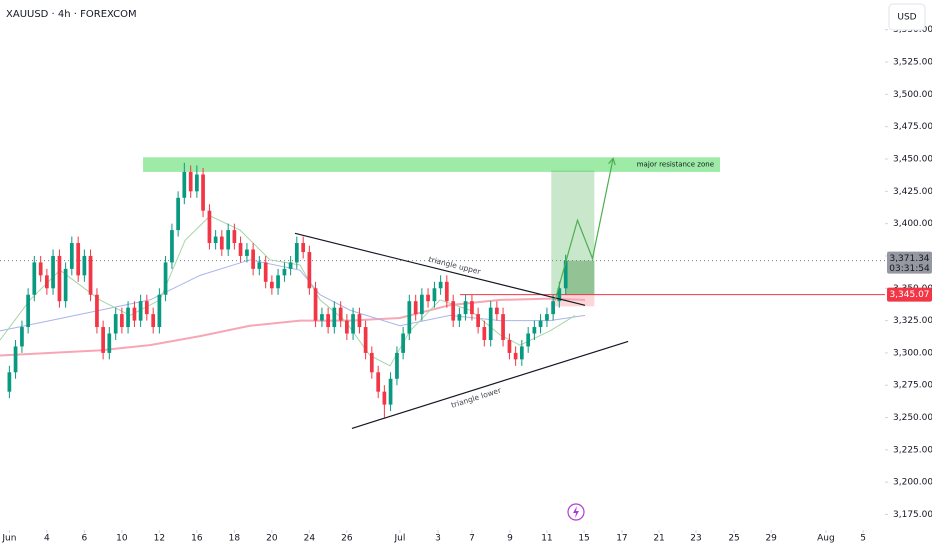 The height and width of the screenshot is (550, 932). I want to click on x-tick-label: 7, so click(472, 539).